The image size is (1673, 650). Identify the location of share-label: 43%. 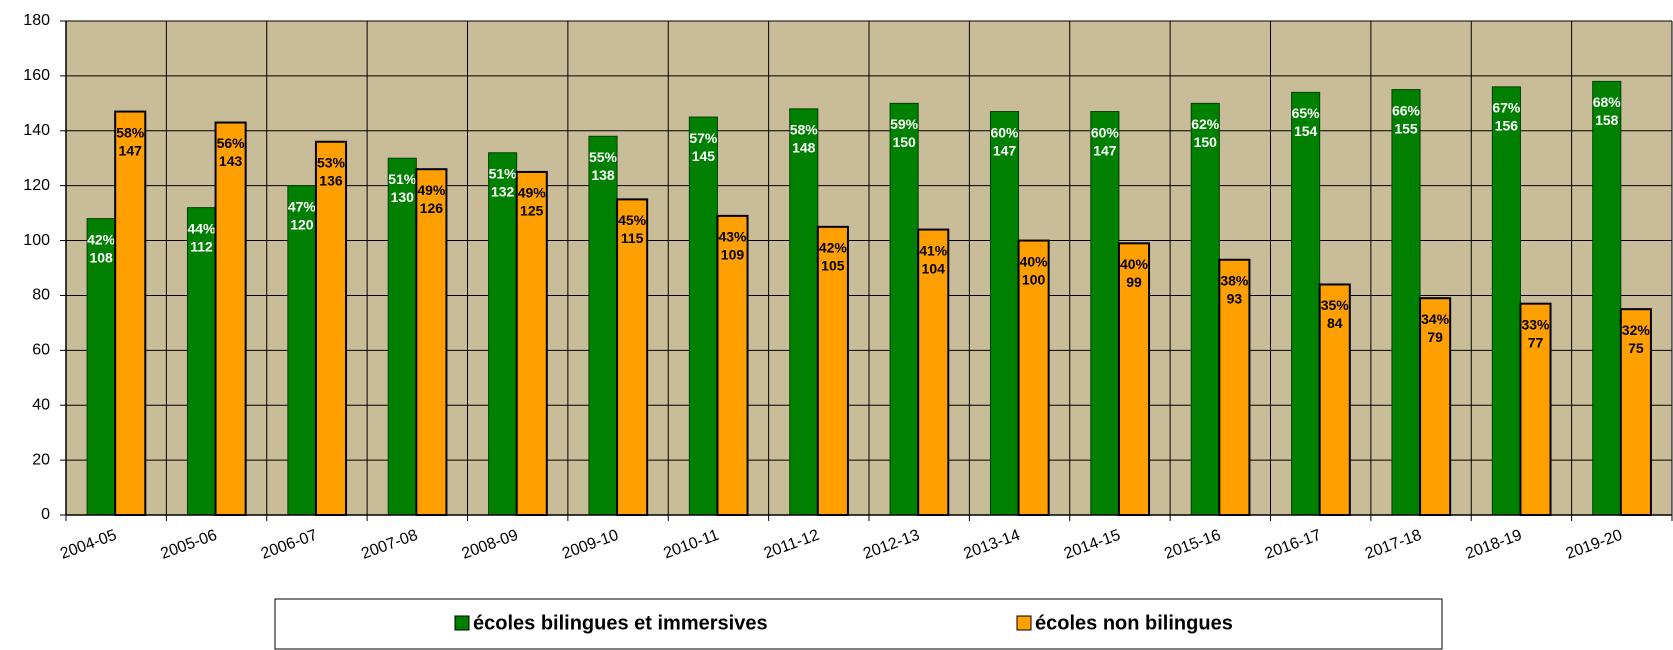
(732, 237).